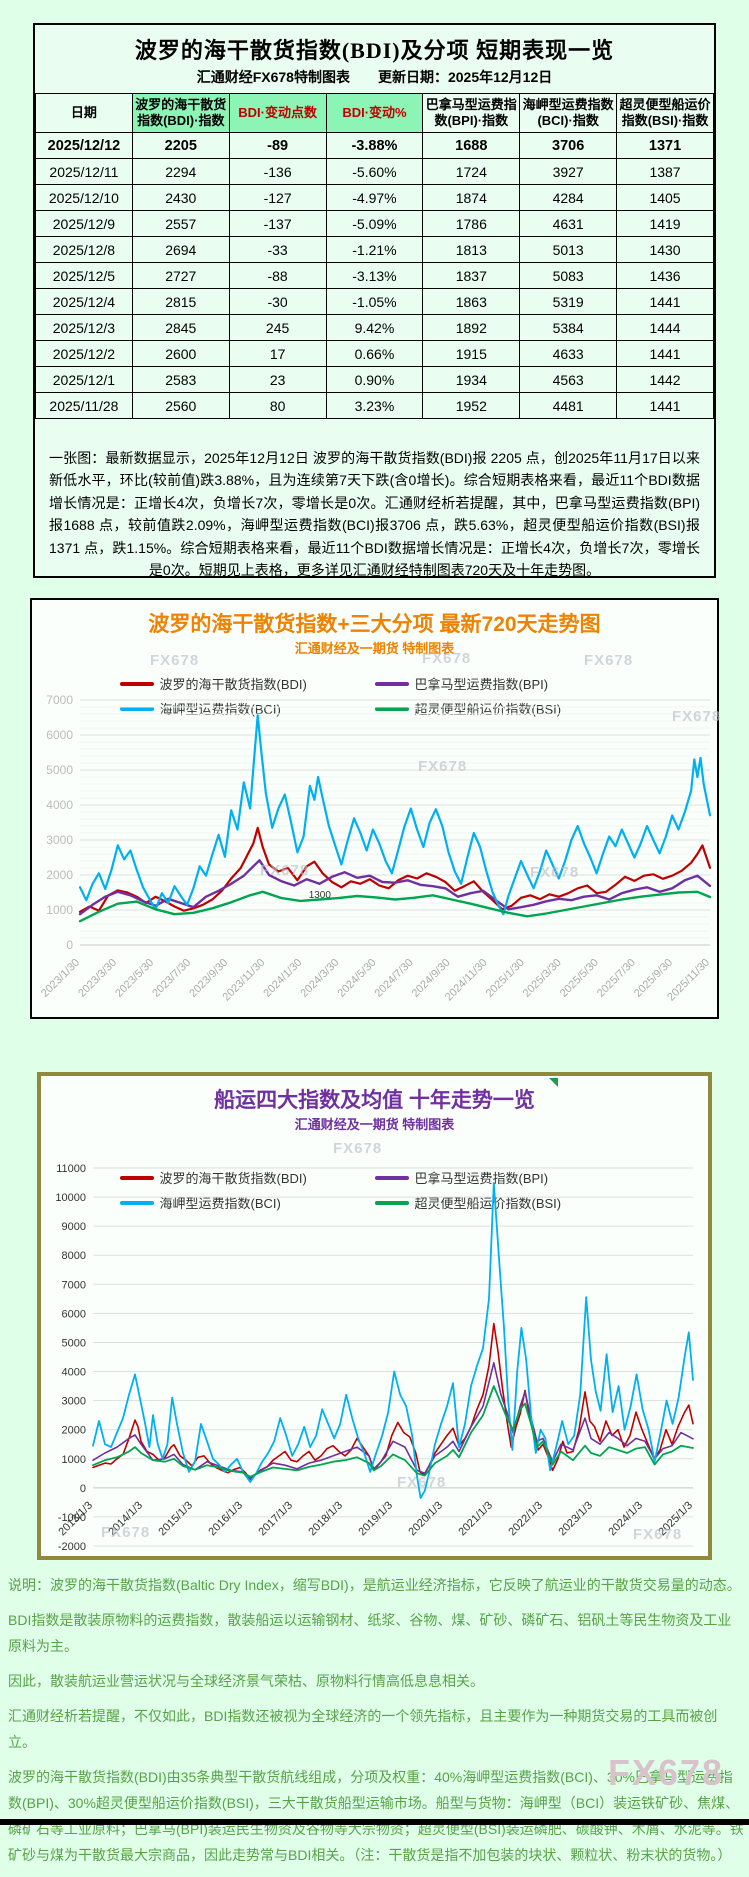  I want to click on column-header: BDI·变动点数, so click(277, 113).